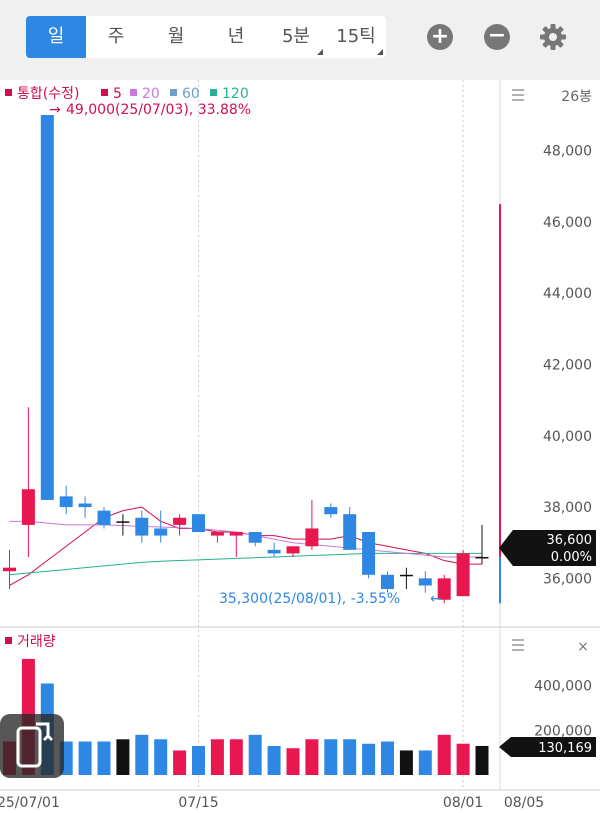 This screenshot has width=600, height=813. Describe the element at coordinates (151, 94) in the screenshot. I see `legend-ma20: 20` at that location.